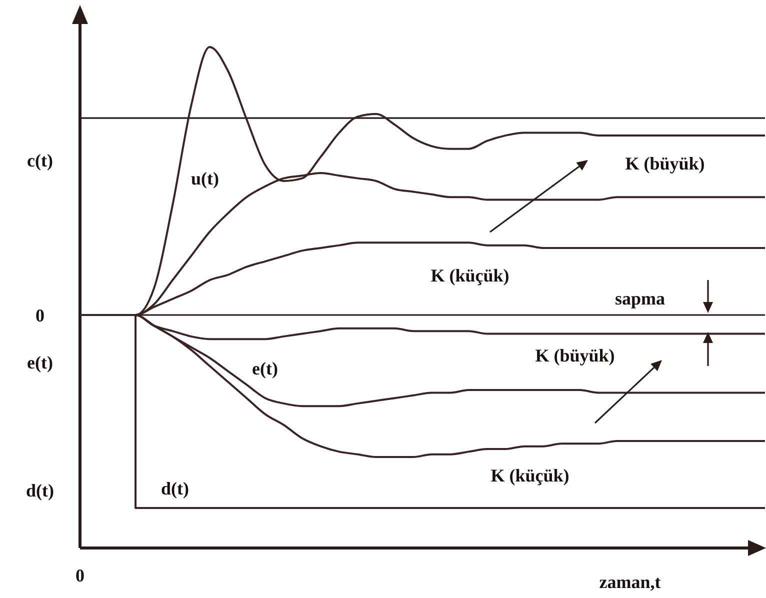 This screenshot has width=766, height=598. What do you see at coordinates (640, 298) in the screenshot?
I see `annotation: sapma` at bounding box center [640, 298].